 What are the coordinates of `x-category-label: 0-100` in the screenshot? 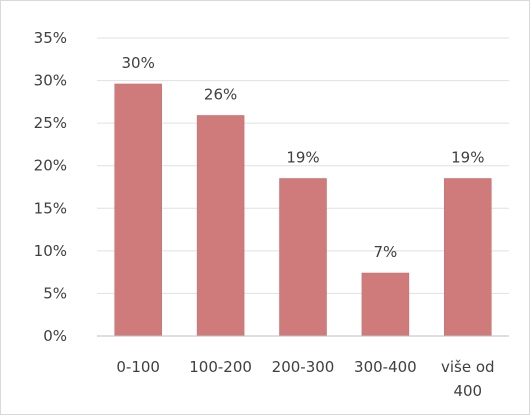 It's located at (138, 367).